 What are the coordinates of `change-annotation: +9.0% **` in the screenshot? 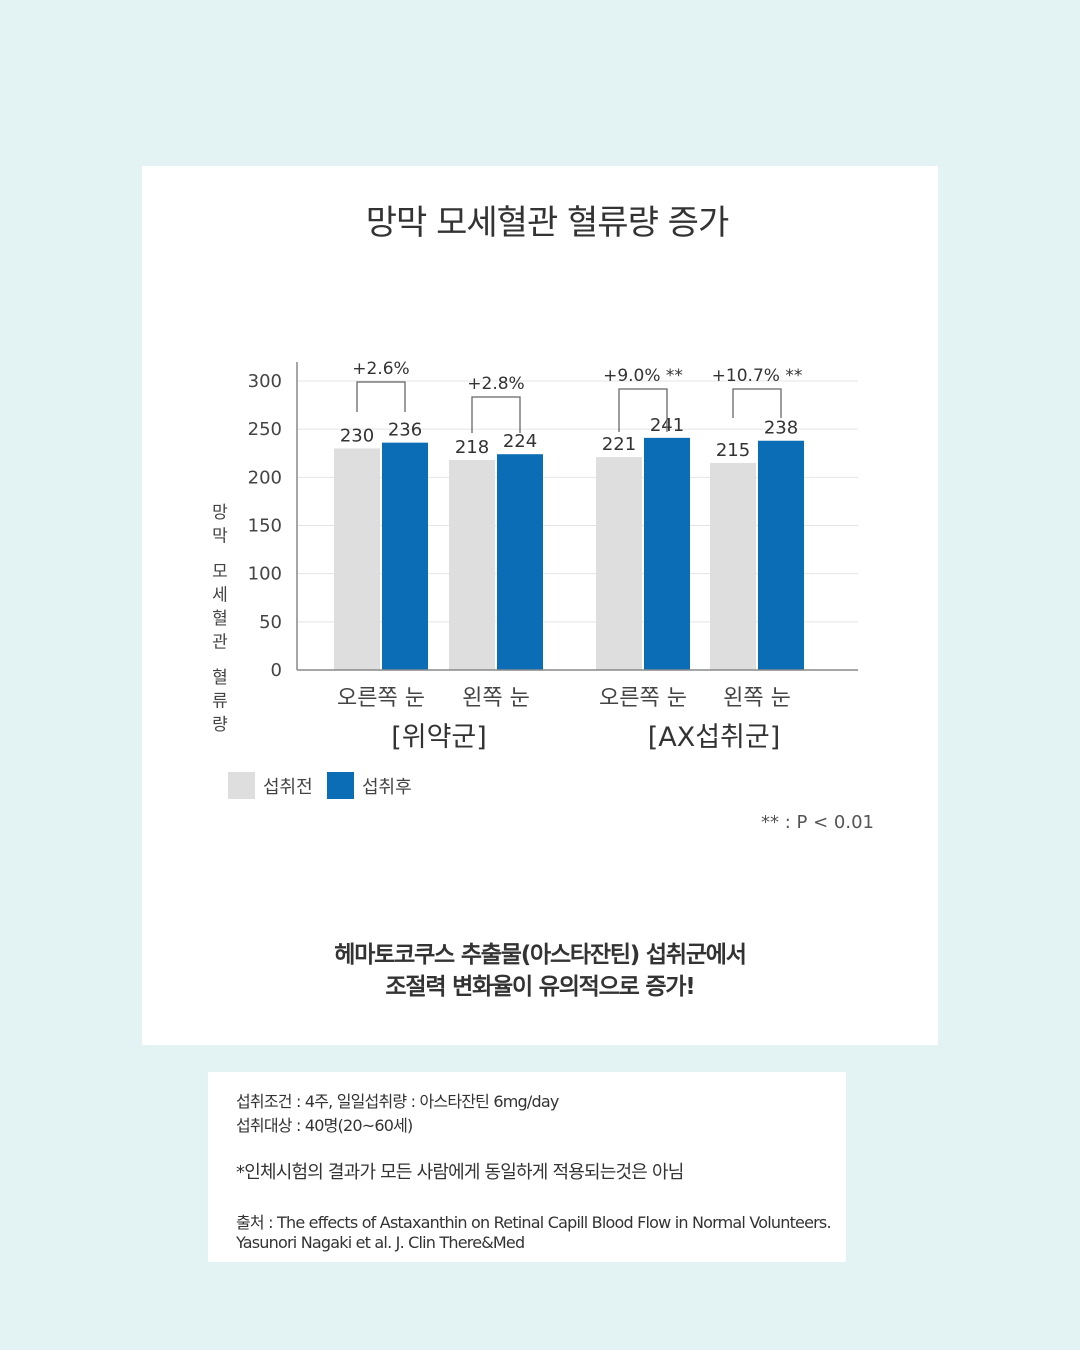 It's located at (643, 376).